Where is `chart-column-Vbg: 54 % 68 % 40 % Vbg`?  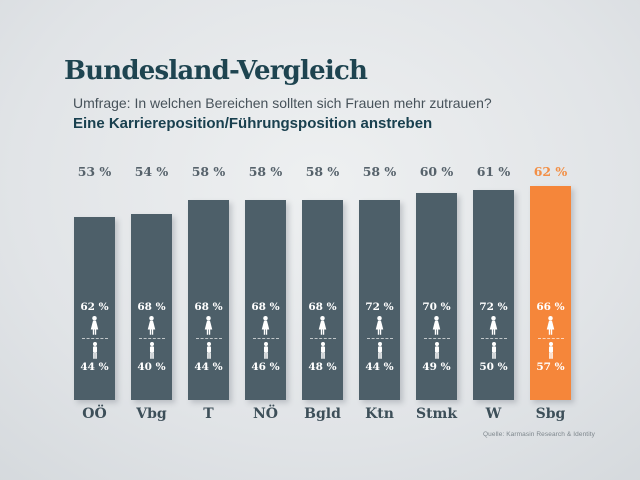 chart-column-Vbg: 54 % 68 % 40 % Vbg is located at coordinates (151, 293).